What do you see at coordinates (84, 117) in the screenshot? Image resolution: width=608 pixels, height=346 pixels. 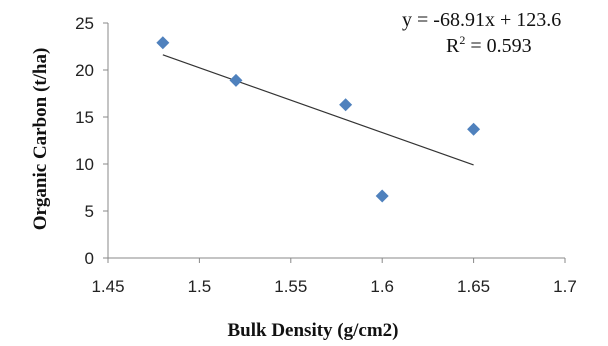 I see `y-tick-label: 15` at bounding box center [84, 117].